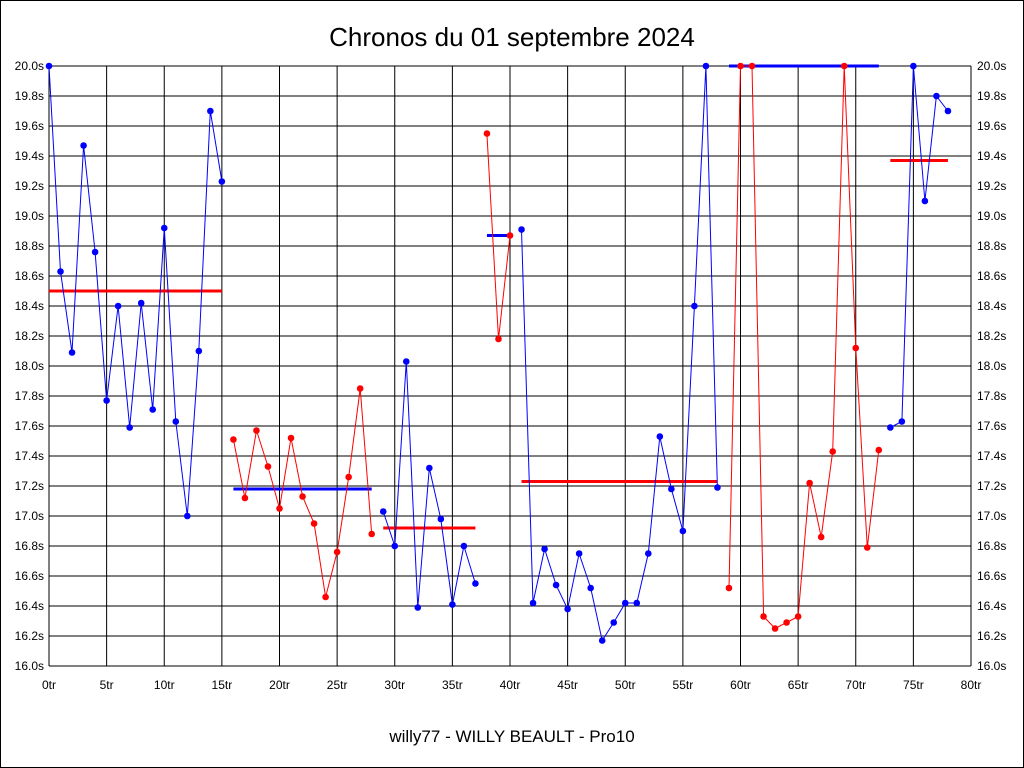 This screenshot has height=768, width=1024. Describe the element at coordinates (49, 685) in the screenshot. I see `x-tick-label: 0tr` at that location.